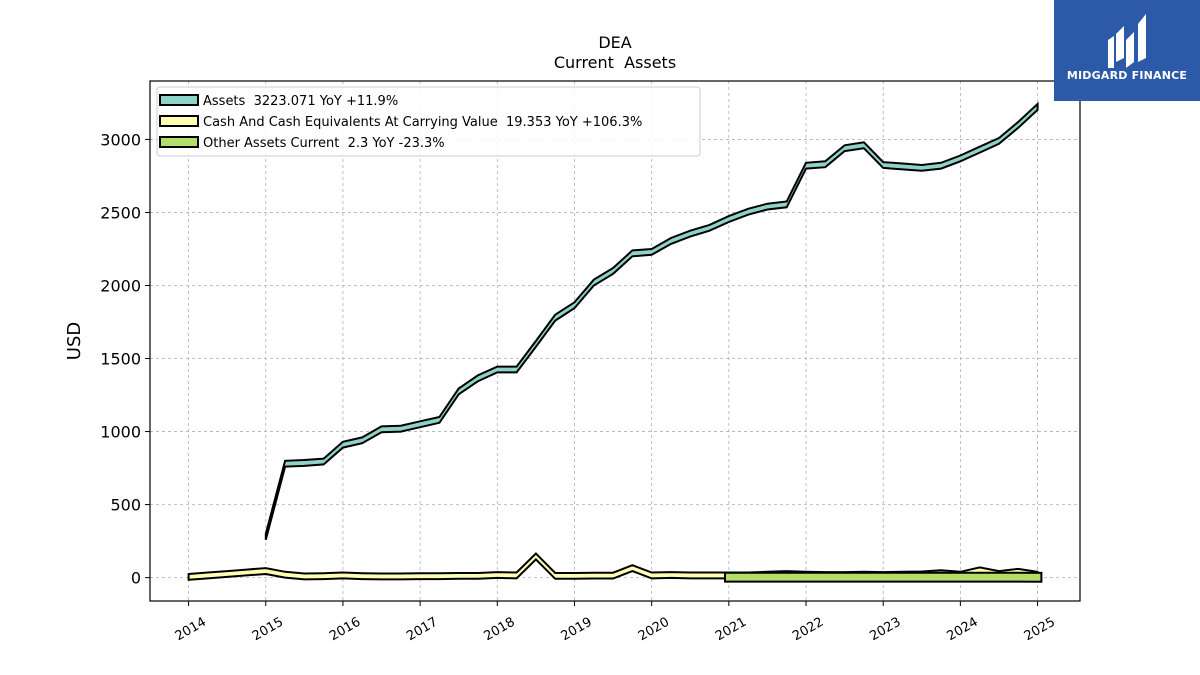 This screenshot has width=1200, height=675. I want to click on y-tick-label: 1000, so click(120, 432).